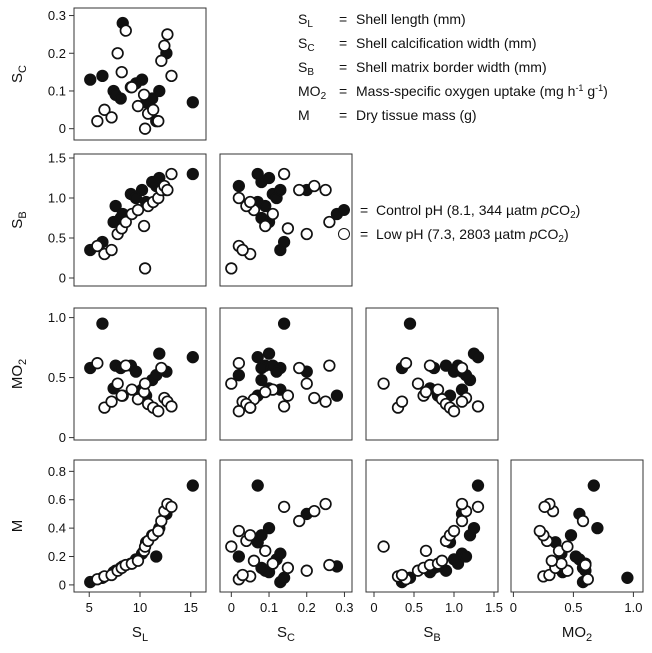 Image resolution: width=652 pixels, height=653 pixels. Describe the element at coordinates (306, 44) in the screenshot. I see `definition-symbol: SC` at that location.